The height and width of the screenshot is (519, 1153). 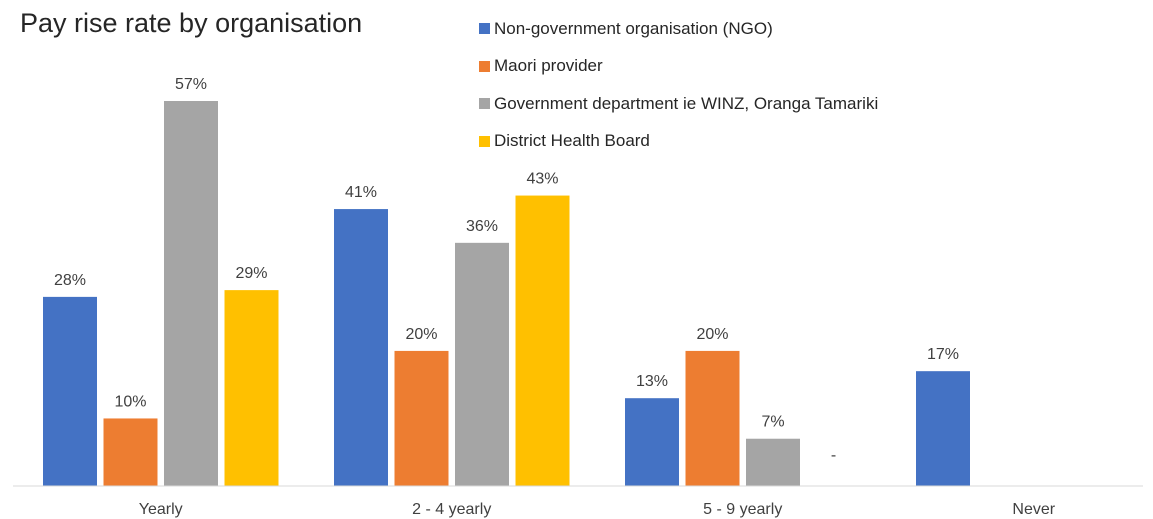 I want to click on category-label: Never, so click(x=1033, y=509).